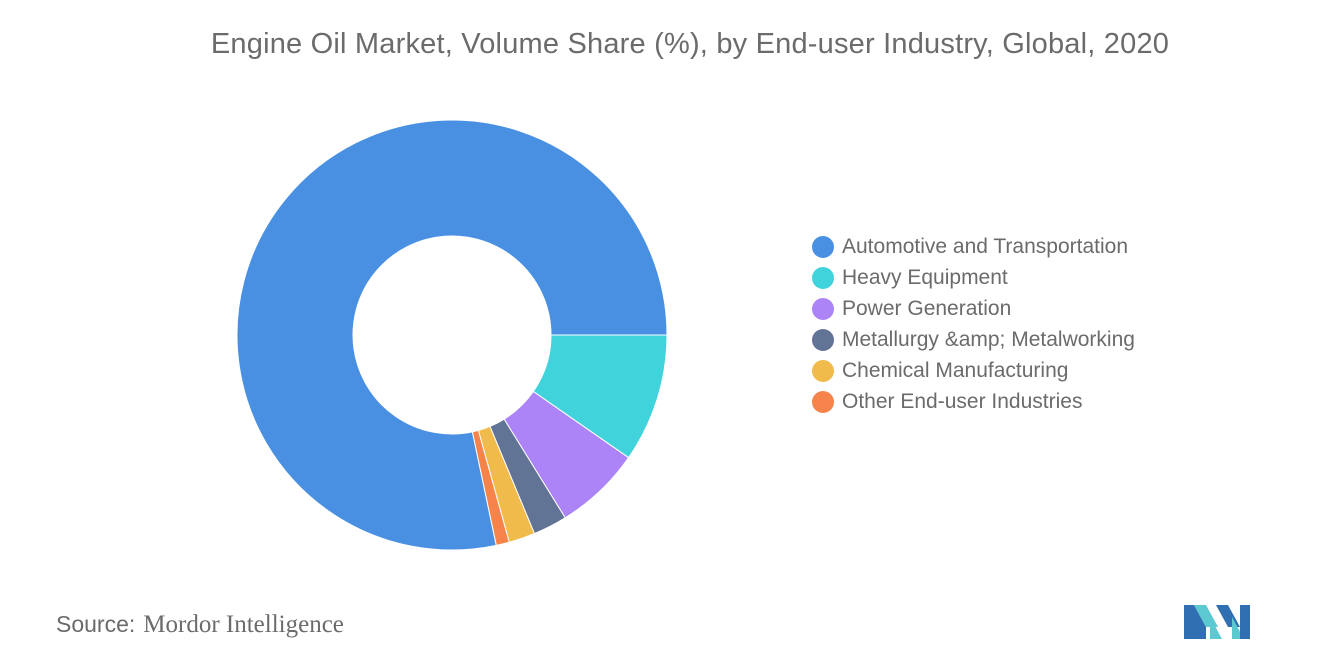 The image size is (1320, 665). What do you see at coordinates (955, 370) in the screenshot?
I see `legend-label: Chemical Manufacturing` at bounding box center [955, 370].